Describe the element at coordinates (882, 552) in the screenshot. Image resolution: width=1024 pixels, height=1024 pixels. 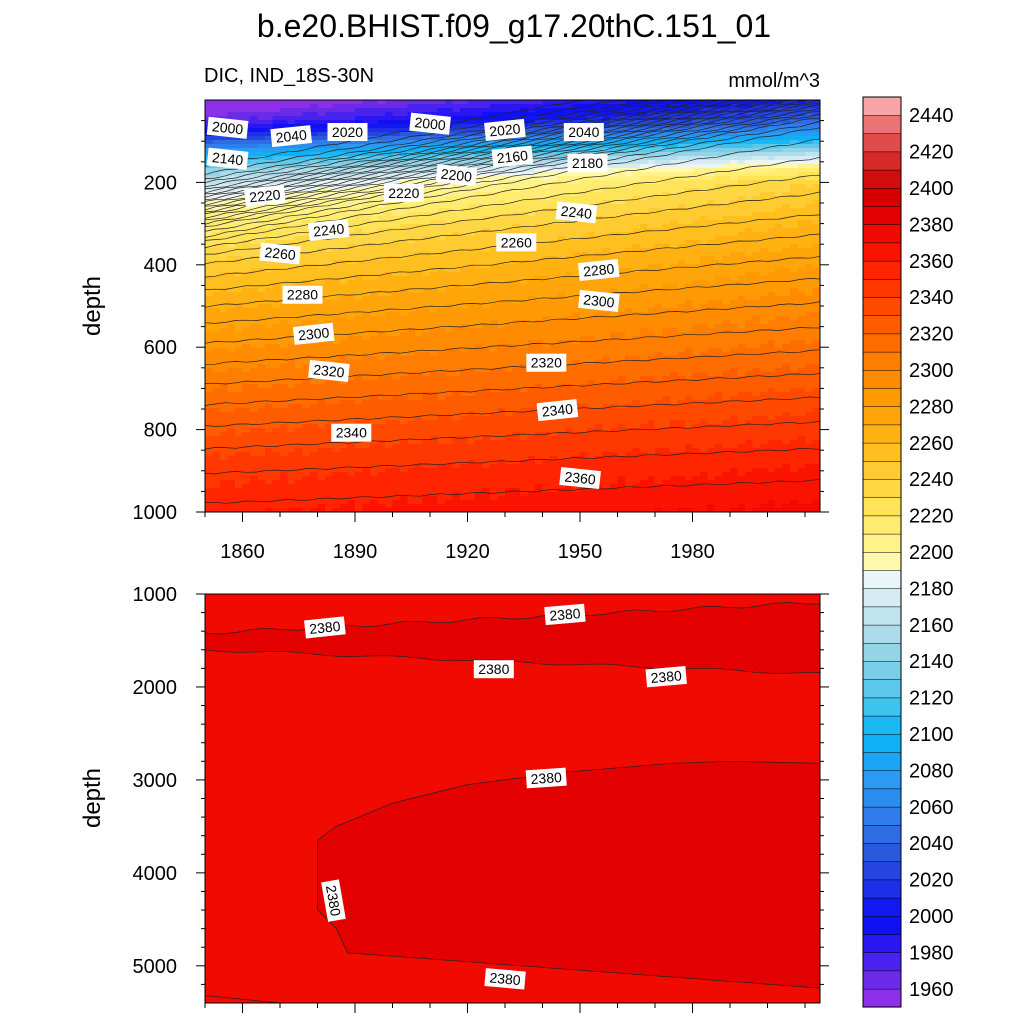
I see `colorbar-frame` at that location.